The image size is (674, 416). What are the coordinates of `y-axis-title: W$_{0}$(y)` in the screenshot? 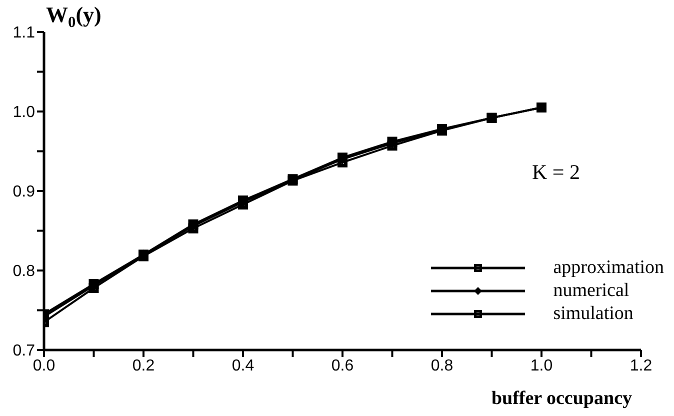 It's located at (74, 16).